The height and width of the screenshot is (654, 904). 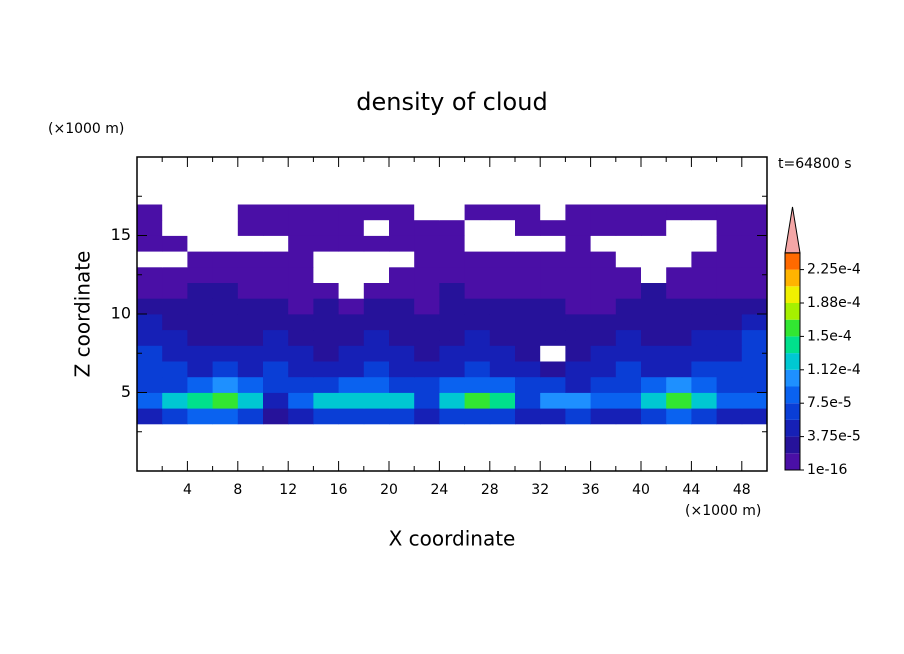 What do you see at coordinates (691, 490) in the screenshot?
I see `x-tick-label: 44` at bounding box center [691, 490].